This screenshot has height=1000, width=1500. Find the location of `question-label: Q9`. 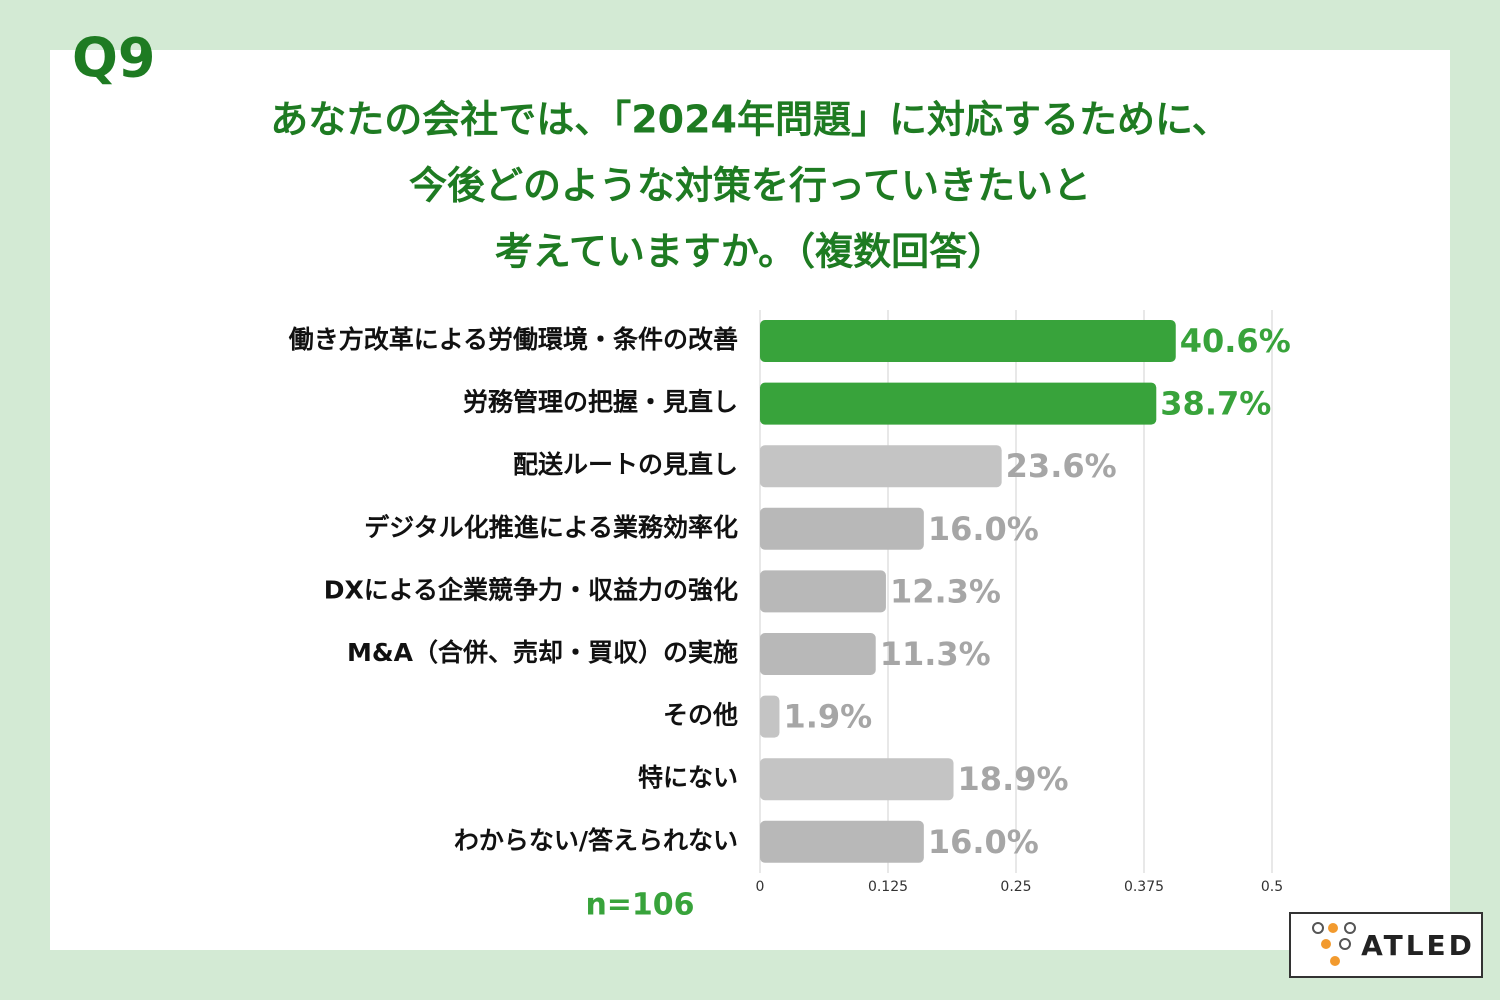

question-label: Q9 is located at coordinates (113, 58).